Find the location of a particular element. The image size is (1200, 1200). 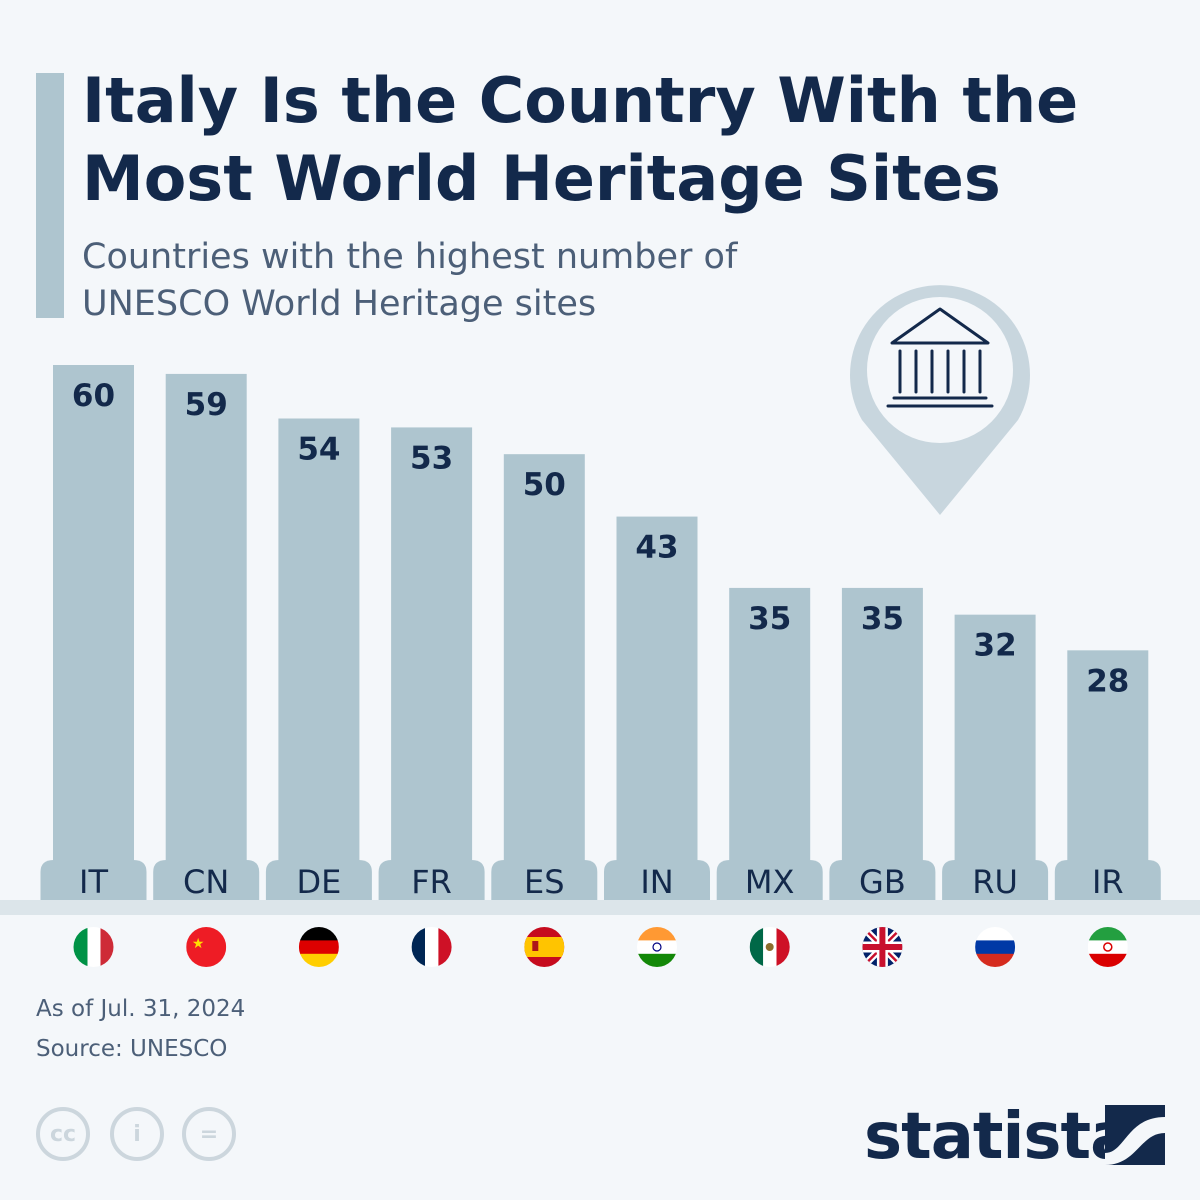

statista-logo: statista is located at coordinates (998, 1137).